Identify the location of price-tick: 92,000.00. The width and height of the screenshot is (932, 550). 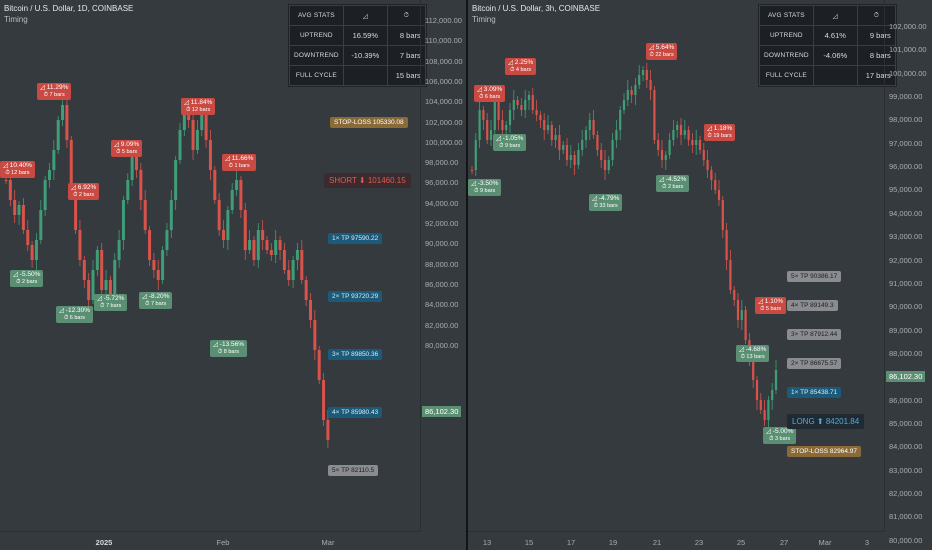
(442, 223).